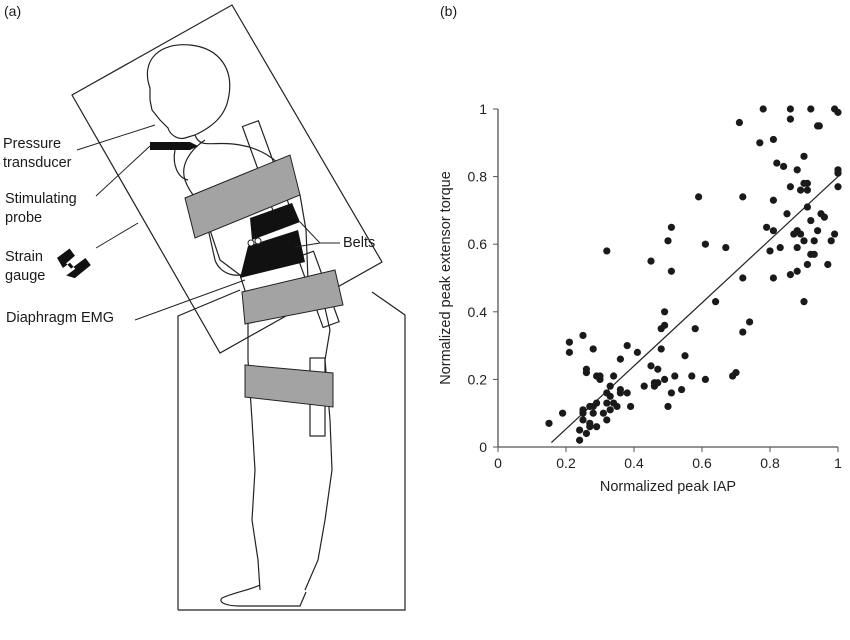 The height and width of the screenshot is (640, 850). What do you see at coordinates (478, 312) in the screenshot?
I see `y-tick-label: 0.4` at bounding box center [478, 312].